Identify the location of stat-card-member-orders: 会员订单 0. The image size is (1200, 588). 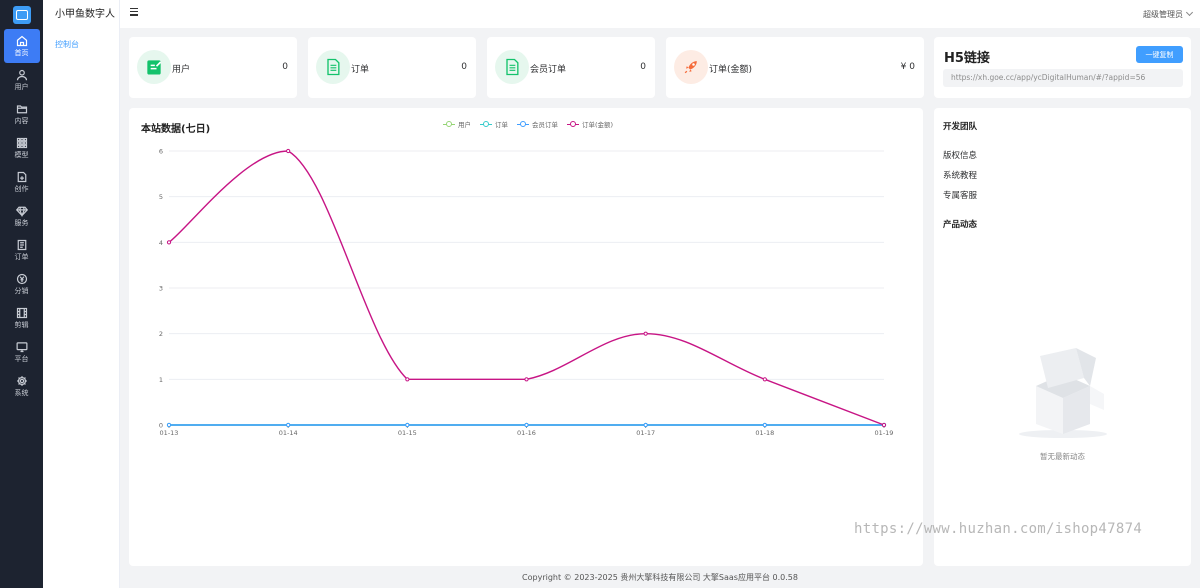
(571, 67).